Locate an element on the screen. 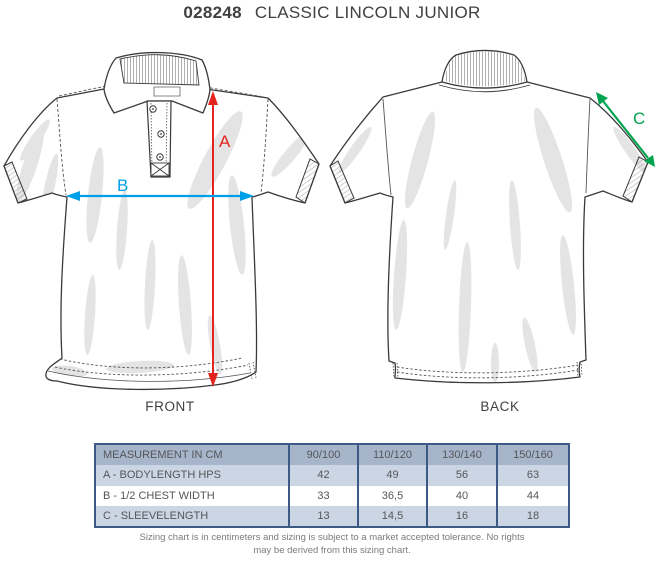 The width and height of the screenshot is (664, 563). cell-value: 63 is located at coordinates (533, 475).